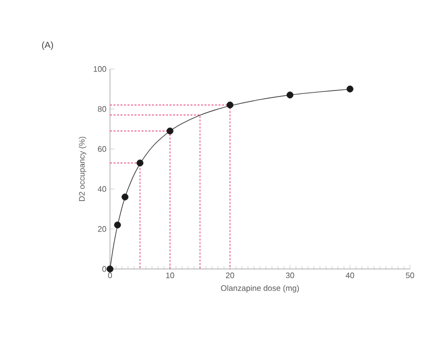 This screenshot has height=339, width=423. What do you see at coordinates (104, 269) in the screenshot?
I see `y-tick-label: 0` at bounding box center [104, 269].